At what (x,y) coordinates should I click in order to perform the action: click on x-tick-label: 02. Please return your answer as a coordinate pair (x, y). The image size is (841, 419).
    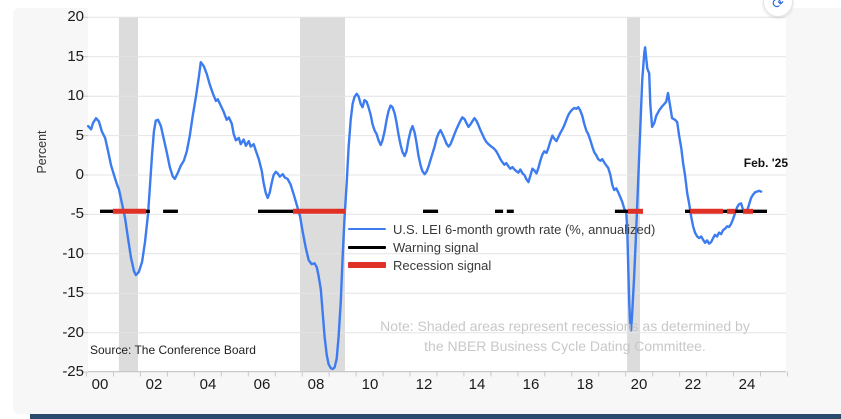
    Looking at the image, I should click on (154, 384).